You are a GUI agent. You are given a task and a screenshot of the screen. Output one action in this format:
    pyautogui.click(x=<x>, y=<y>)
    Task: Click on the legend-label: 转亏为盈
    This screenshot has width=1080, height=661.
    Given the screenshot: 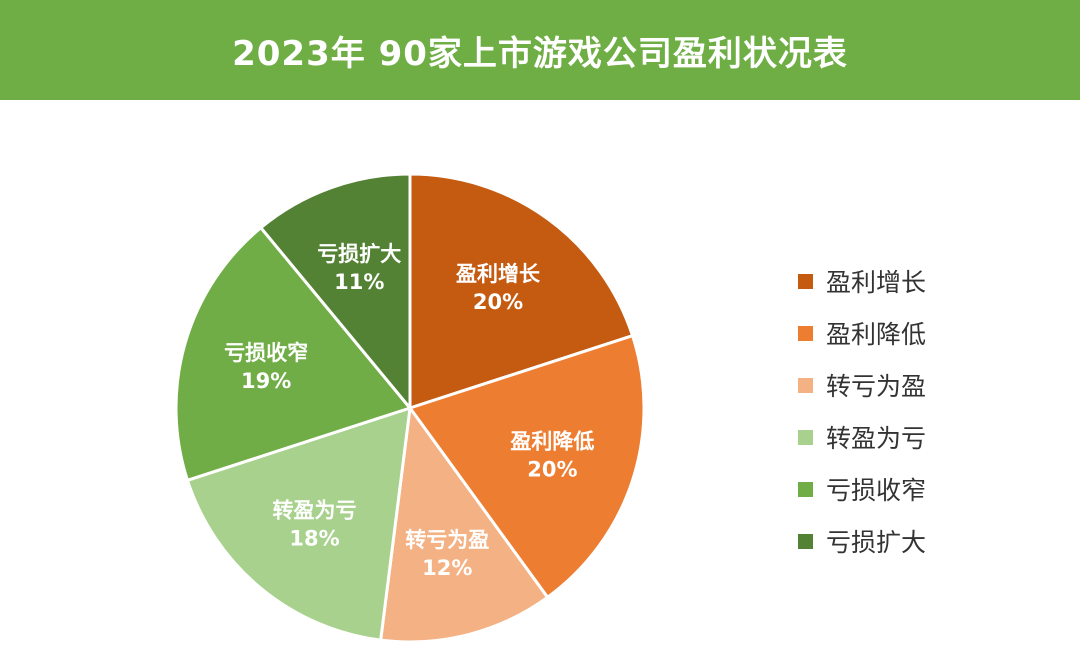 What is the action you would take?
    pyautogui.click(x=876, y=386)
    